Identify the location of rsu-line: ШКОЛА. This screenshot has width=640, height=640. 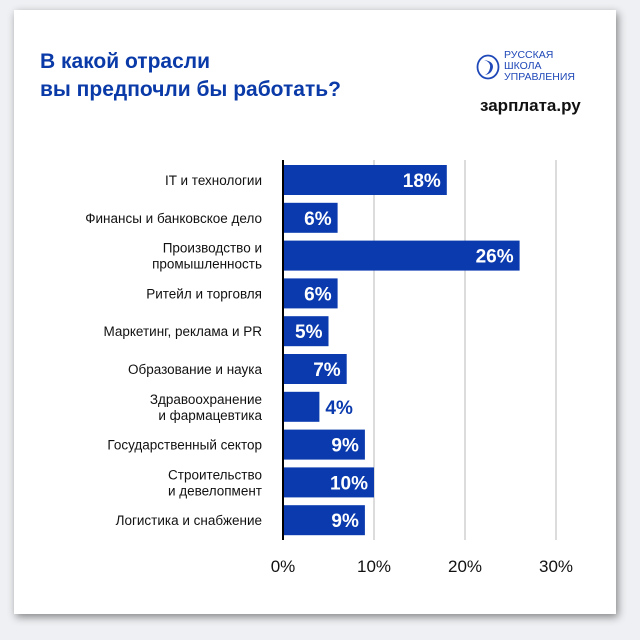
(523, 66).